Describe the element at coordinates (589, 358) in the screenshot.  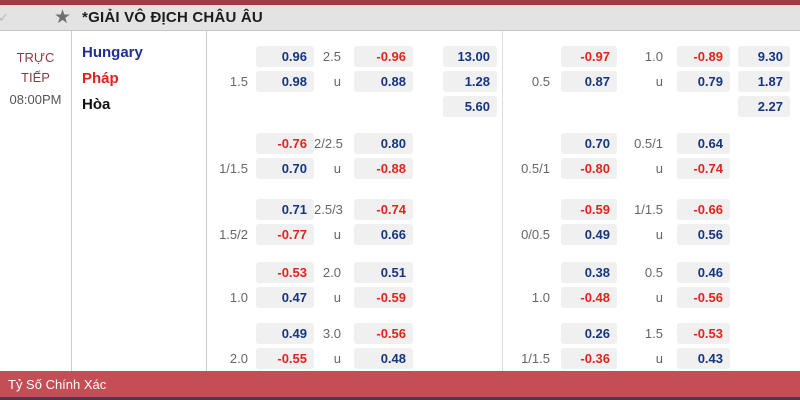
I see `handicap-odds: -0.36` at that location.